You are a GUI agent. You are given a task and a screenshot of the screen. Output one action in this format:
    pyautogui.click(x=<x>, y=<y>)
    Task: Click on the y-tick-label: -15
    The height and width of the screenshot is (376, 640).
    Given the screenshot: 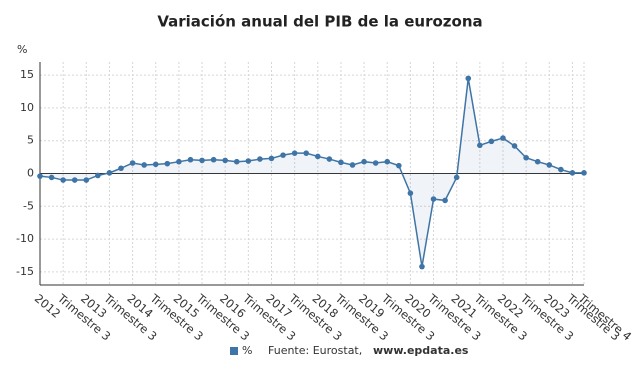 What is the action you would take?
    pyautogui.click(x=25, y=271)
    